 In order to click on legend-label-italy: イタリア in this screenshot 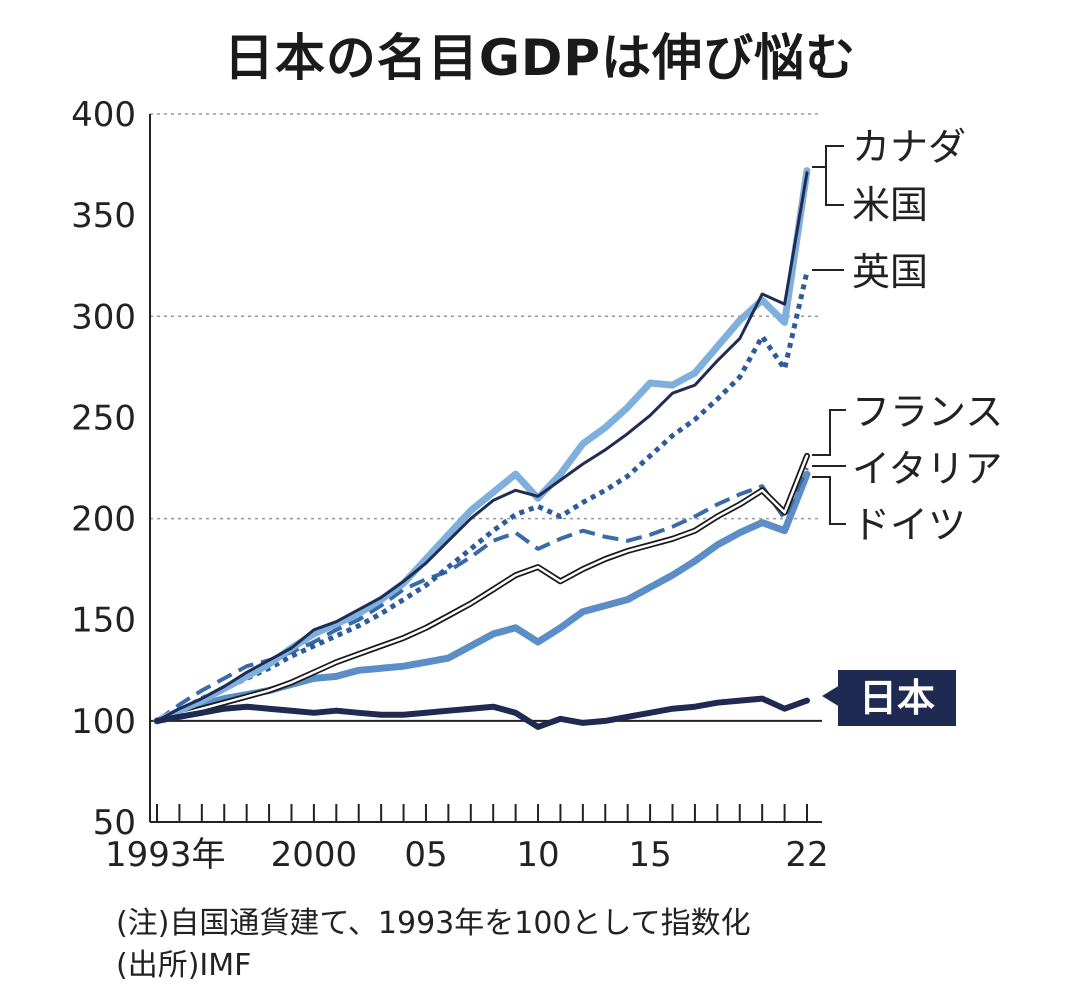, I will do `click(927, 469)`.